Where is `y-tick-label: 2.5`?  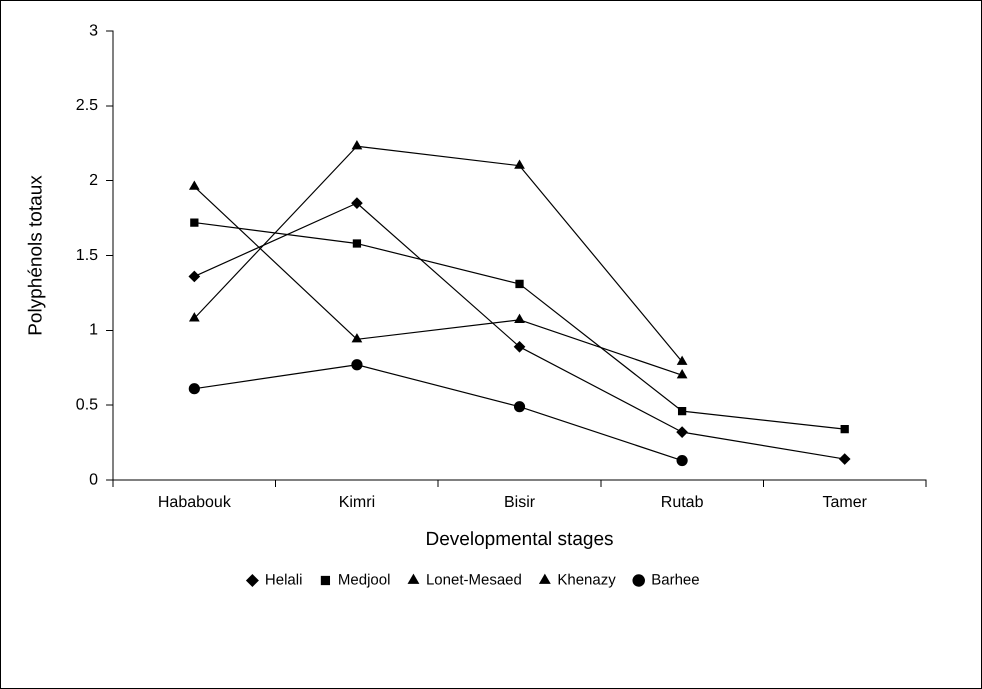 y-tick-label: 2.5 is located at coordinates (87, 105).